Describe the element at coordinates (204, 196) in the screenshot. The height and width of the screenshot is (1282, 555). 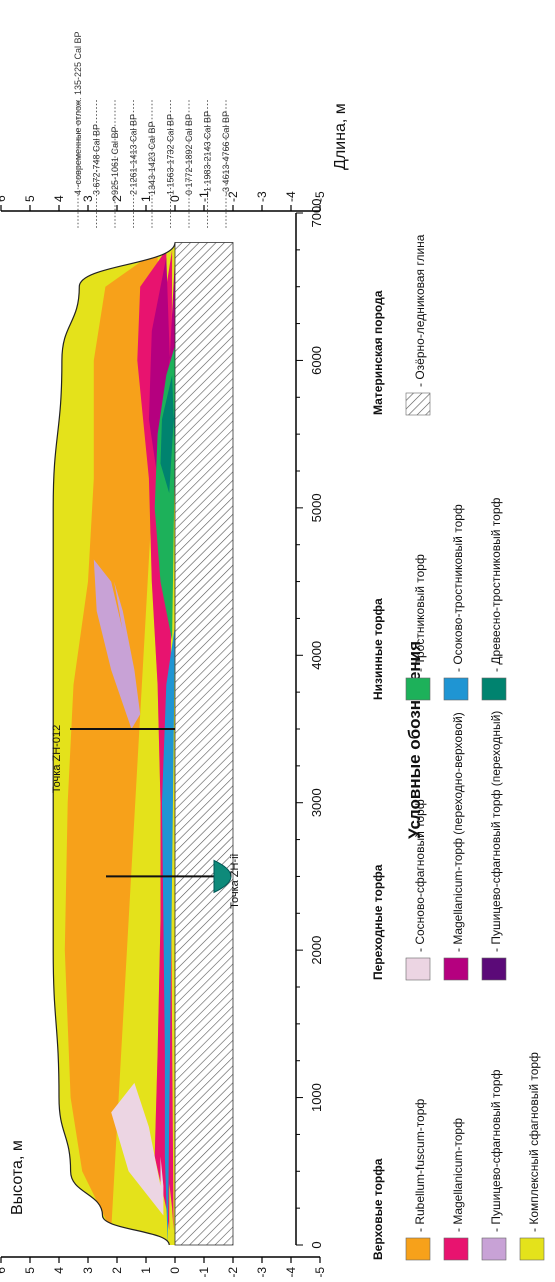
I see `height-tick-label-right: -1` at that location.